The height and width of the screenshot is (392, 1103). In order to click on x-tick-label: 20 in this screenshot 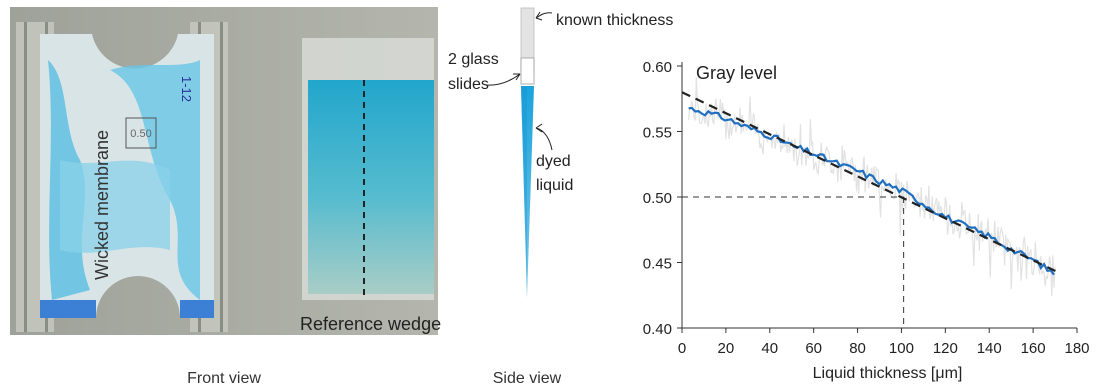, I will do `click(726, 348)`.